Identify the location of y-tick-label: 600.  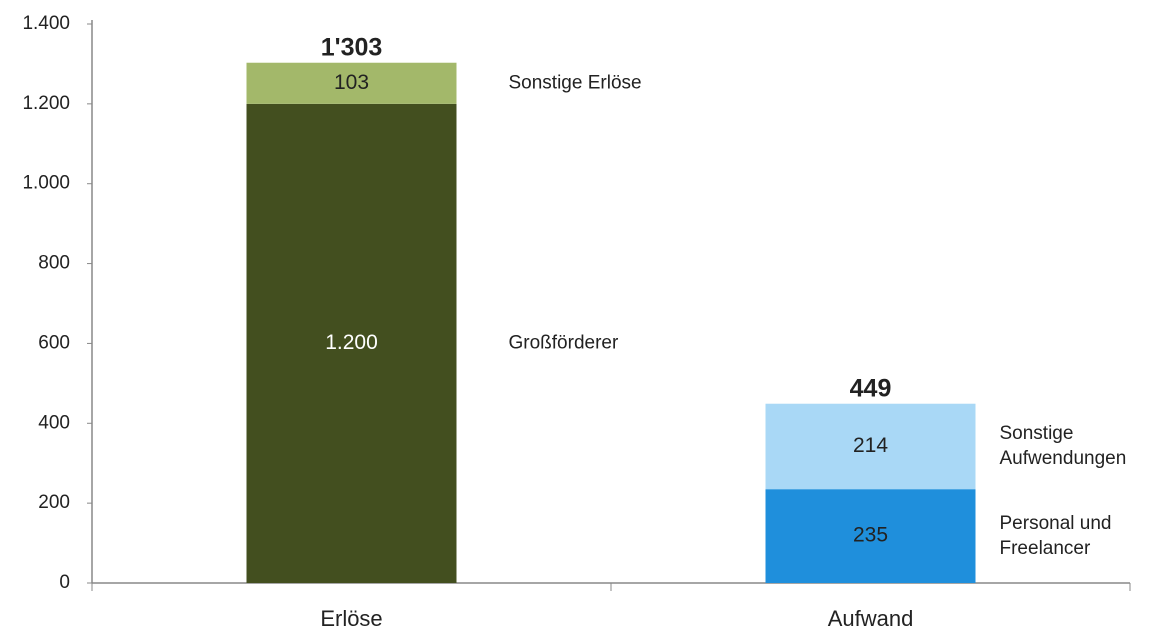
(54, 342).